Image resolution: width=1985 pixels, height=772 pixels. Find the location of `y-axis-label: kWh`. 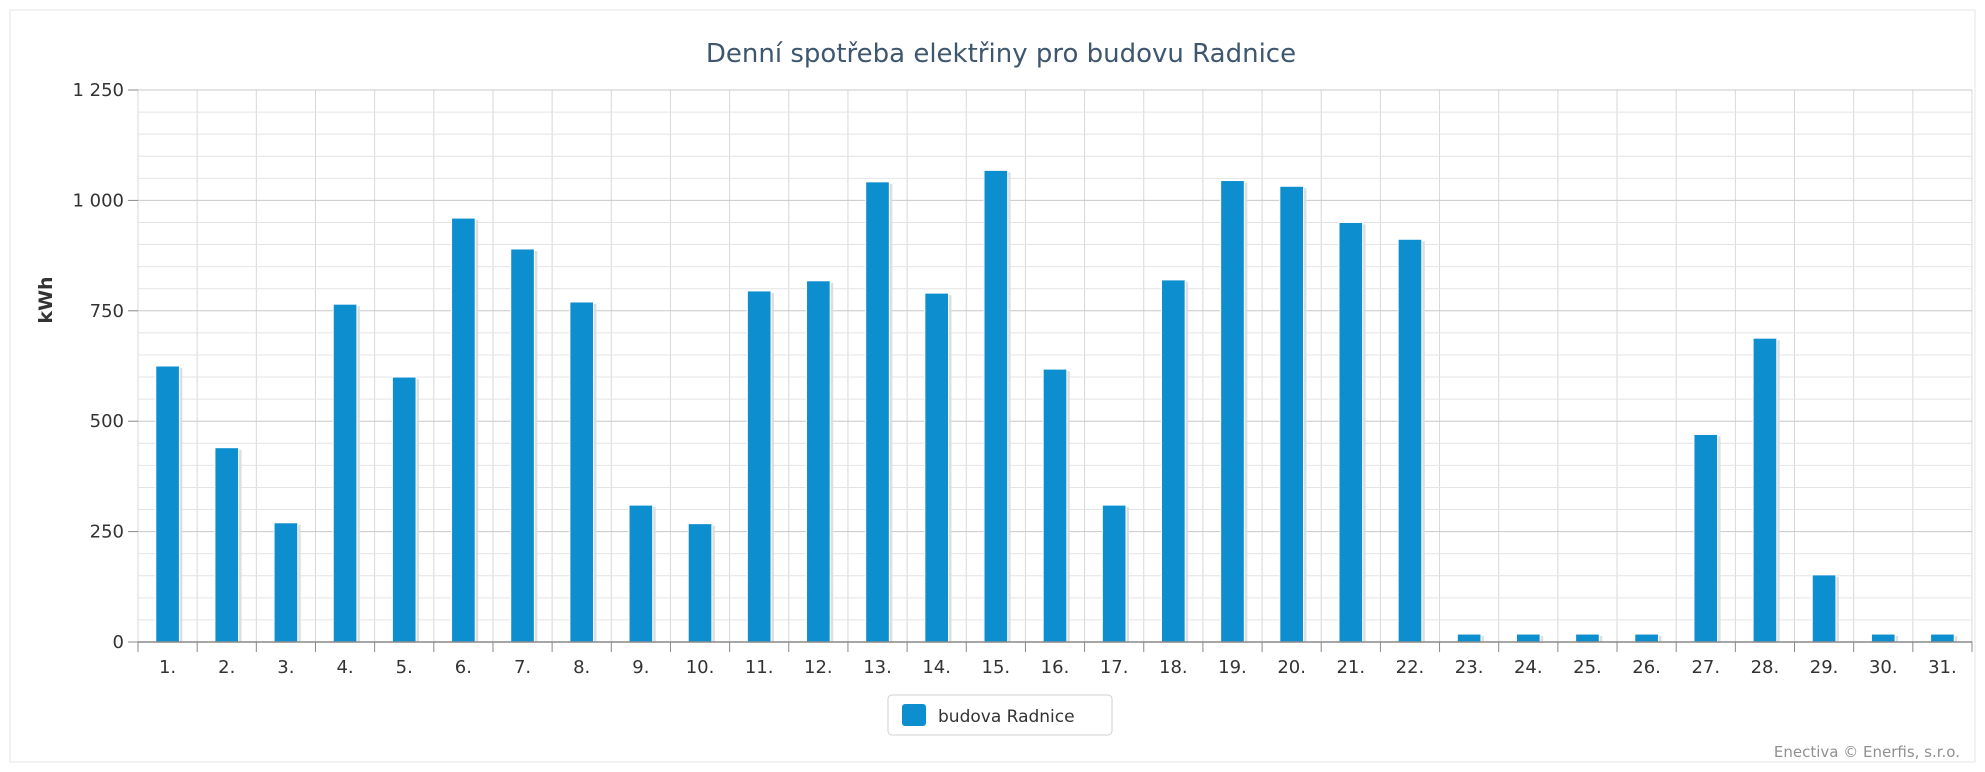

y-axis-label: kWh is located at coordinates (46, 299).